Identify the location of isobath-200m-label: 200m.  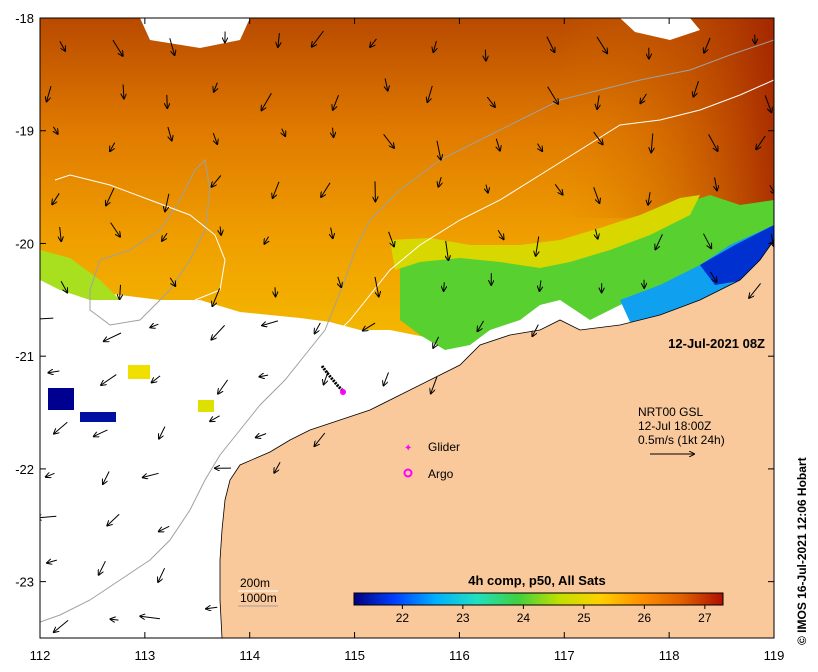
(255, 583).